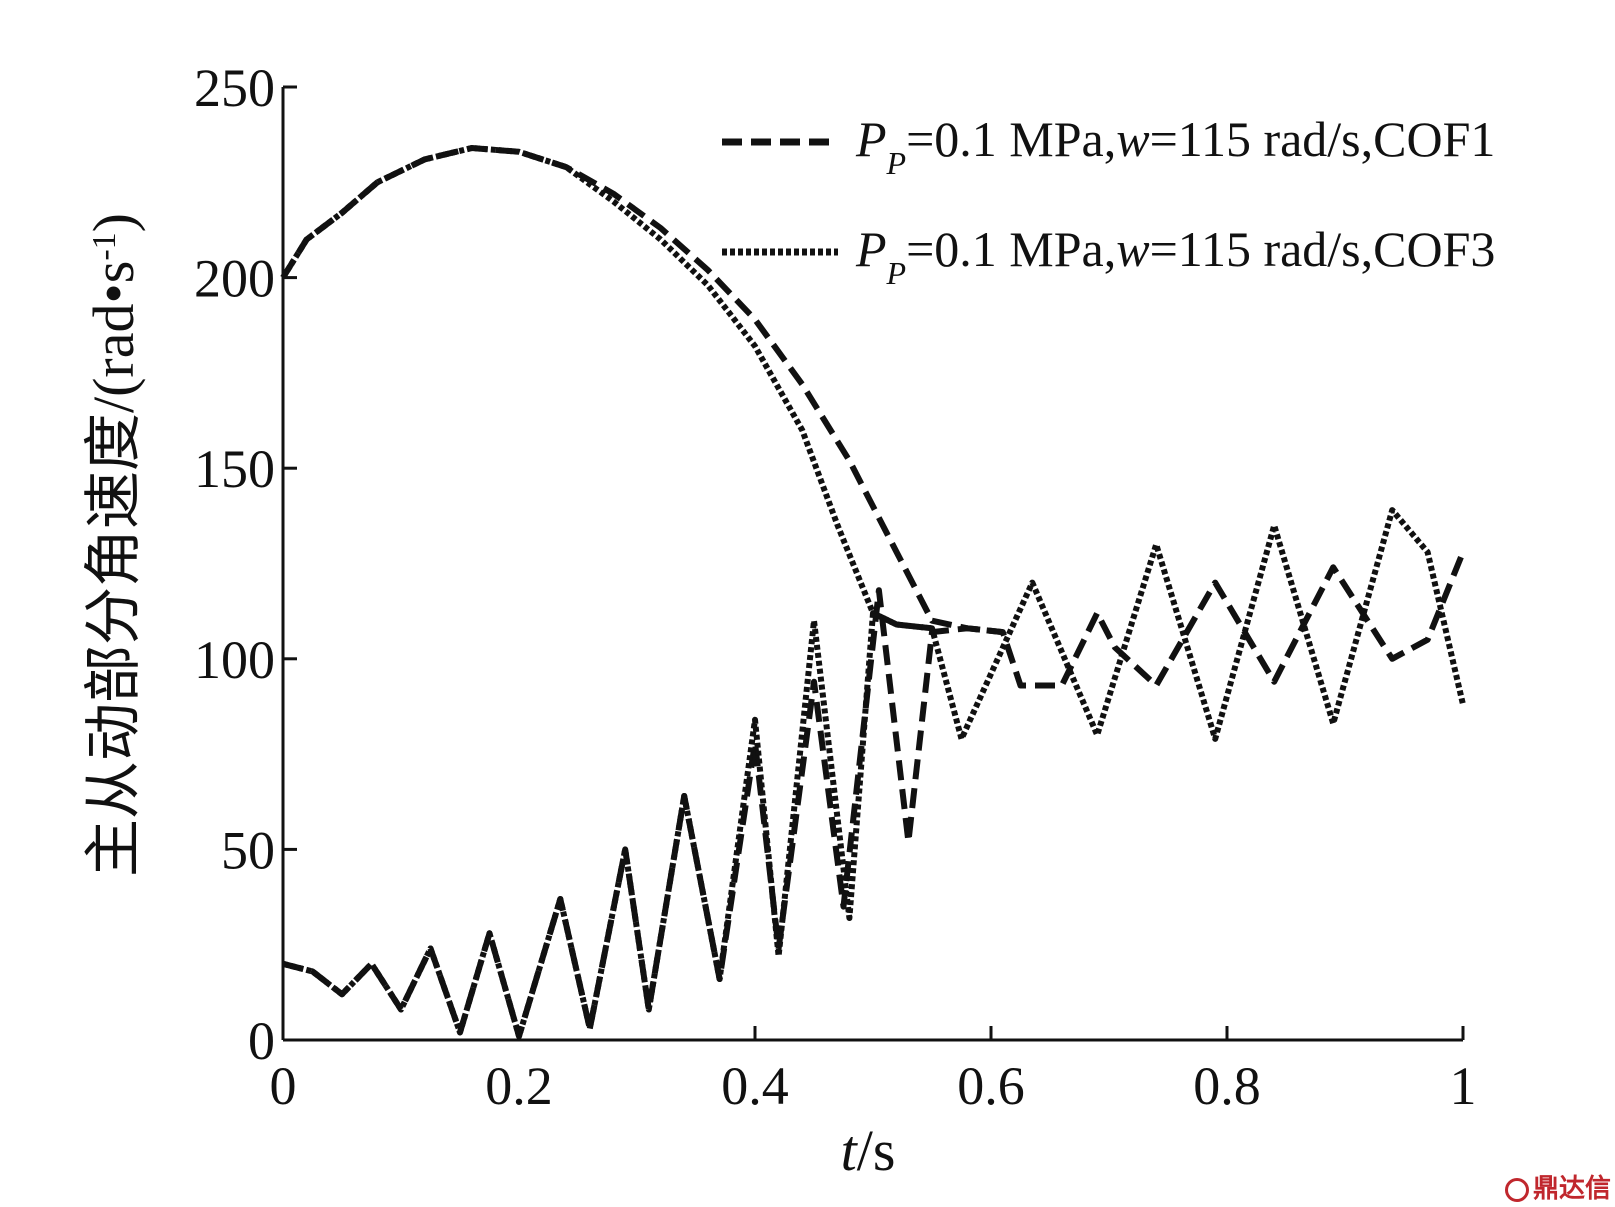  I want to click on legend-sub-1: P, so click(896, 273).